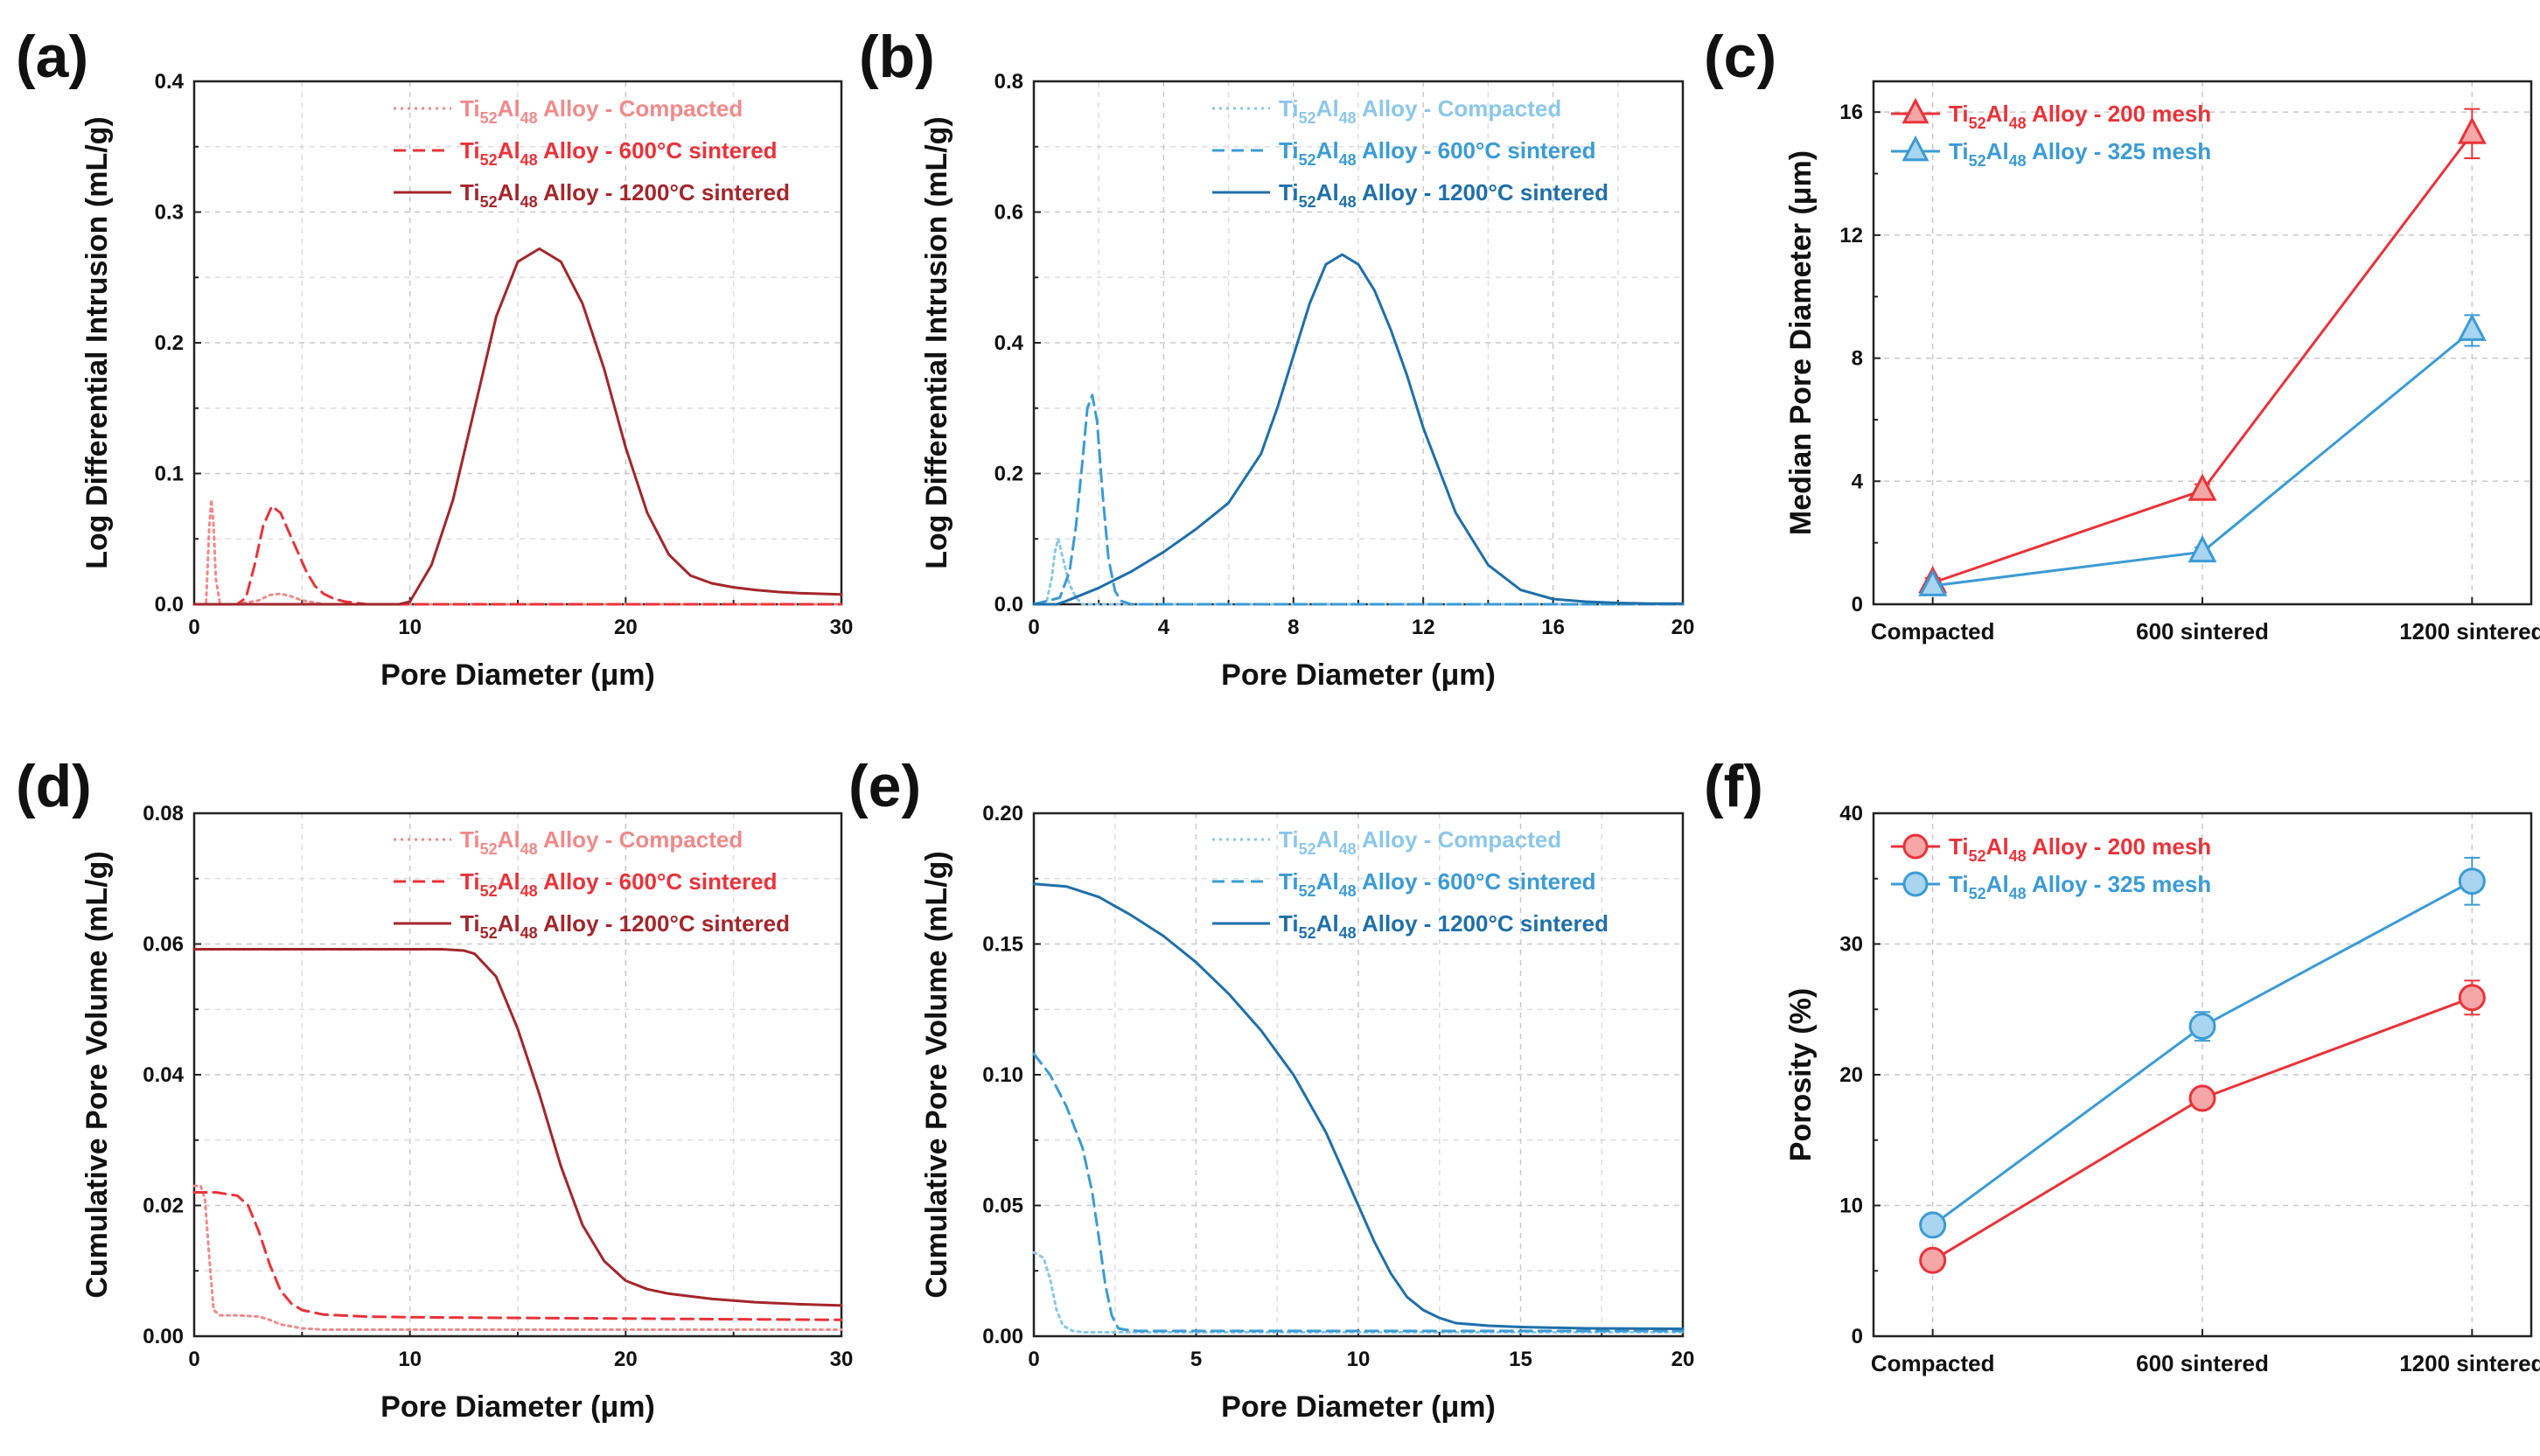 Image resolution: width=2540 pixels, height=1456 pixels. Describe the element at coordinates (1196, 1359) in the screenshot. I see `x-tick-label: 5` at that location.